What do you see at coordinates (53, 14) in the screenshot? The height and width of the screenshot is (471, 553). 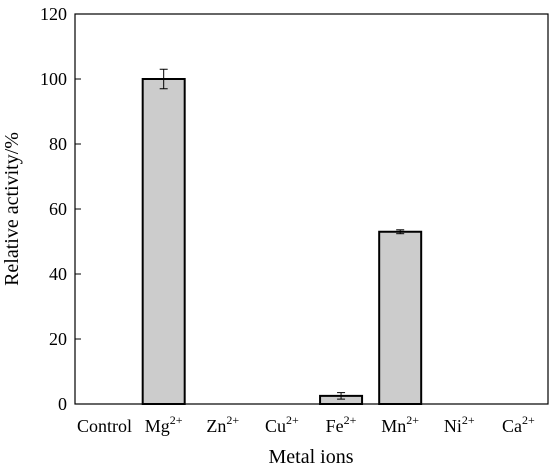 I see `y-tick-label: 120` at bounding box center [53, 14].